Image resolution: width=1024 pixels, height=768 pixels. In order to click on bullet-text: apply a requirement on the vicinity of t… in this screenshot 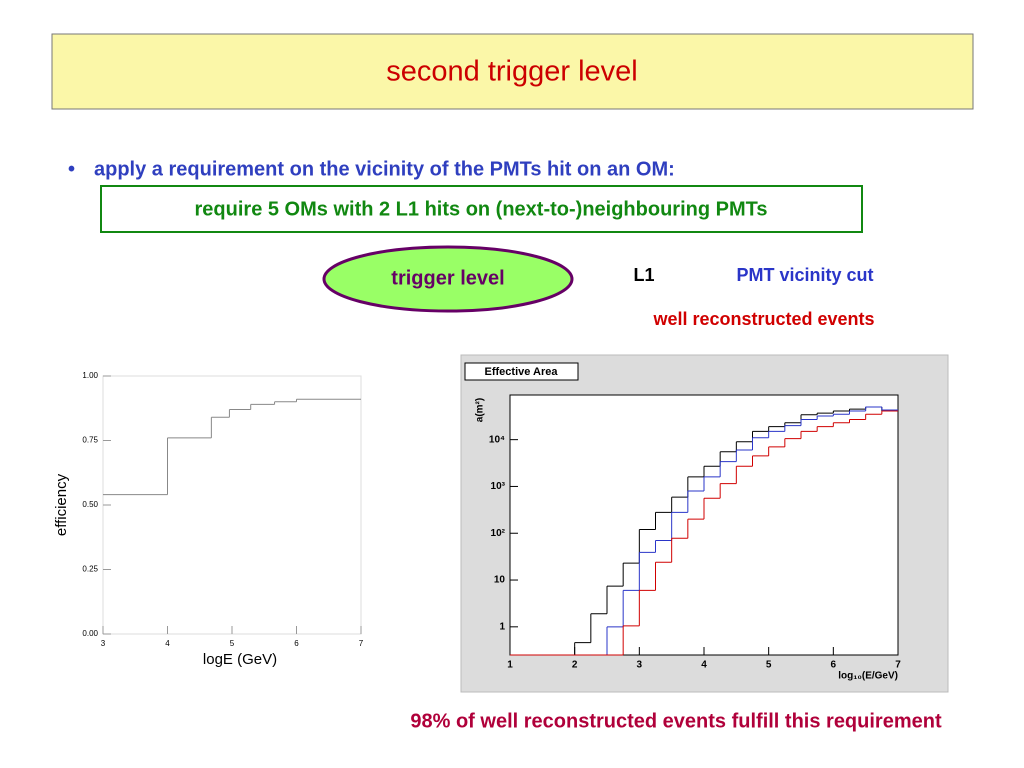, I will do `click(384, 169)`.